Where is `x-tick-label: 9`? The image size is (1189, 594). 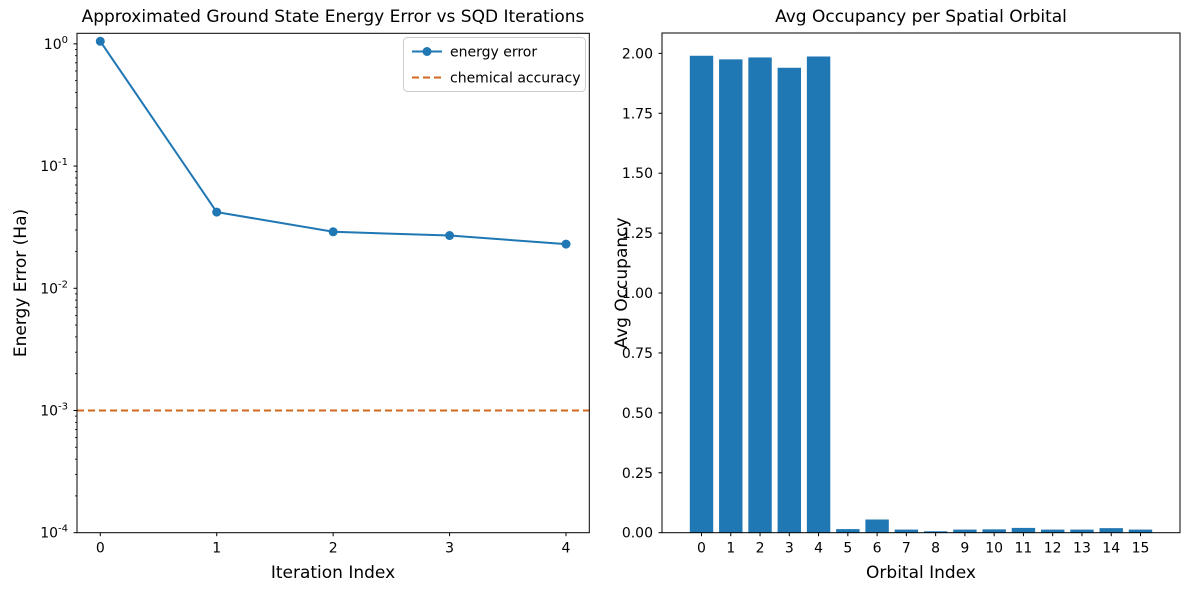 x-tick-label: 9 is located at coordinates (964, 549).